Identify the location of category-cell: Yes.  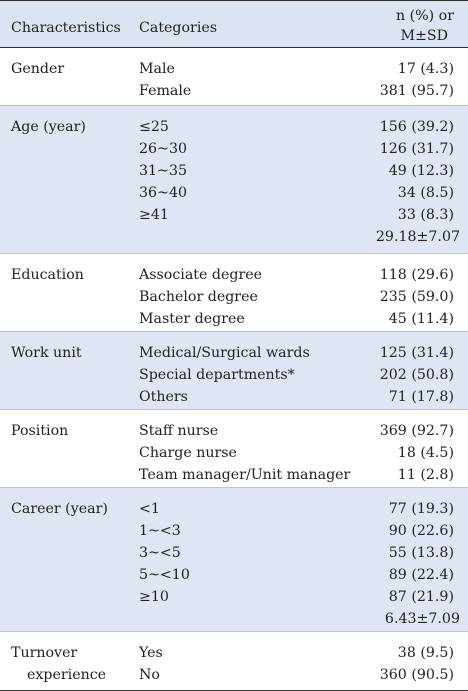
(151, 653).